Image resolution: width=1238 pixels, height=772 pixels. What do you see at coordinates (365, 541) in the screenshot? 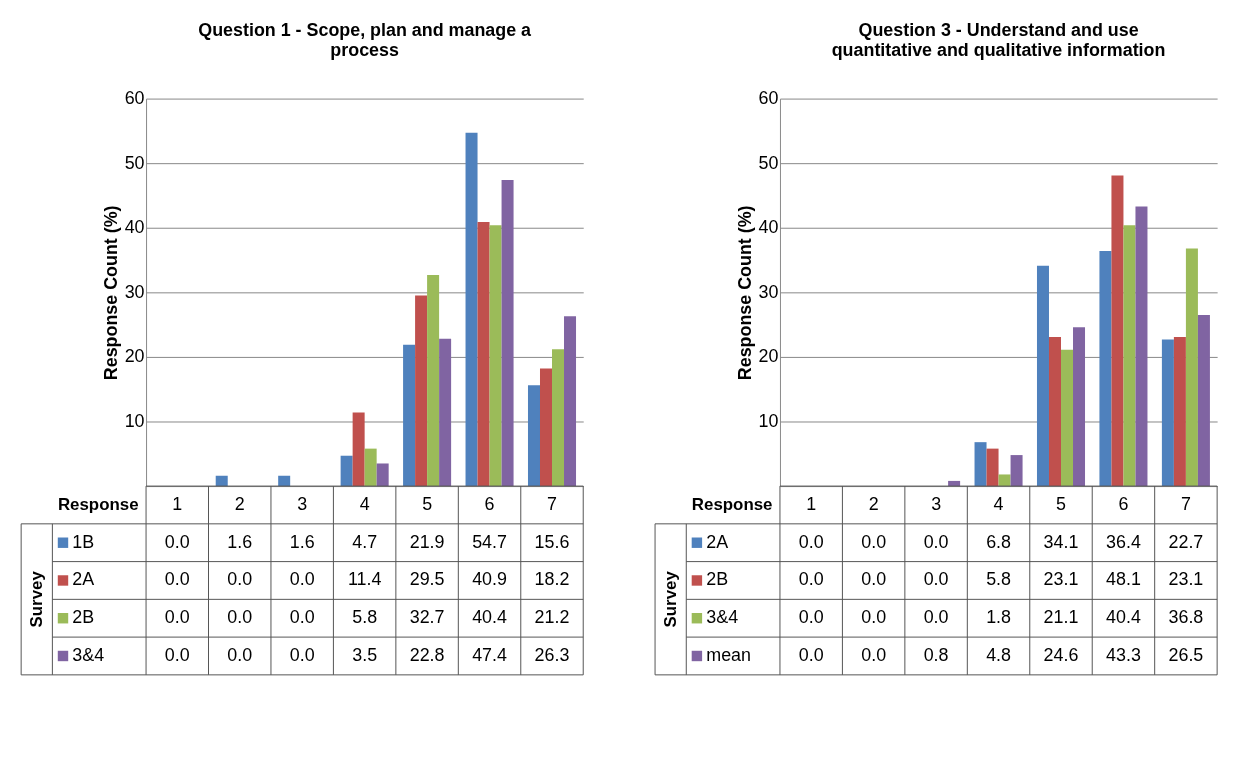
I see `data-label: 4.7` at bounding box center [365, 541].